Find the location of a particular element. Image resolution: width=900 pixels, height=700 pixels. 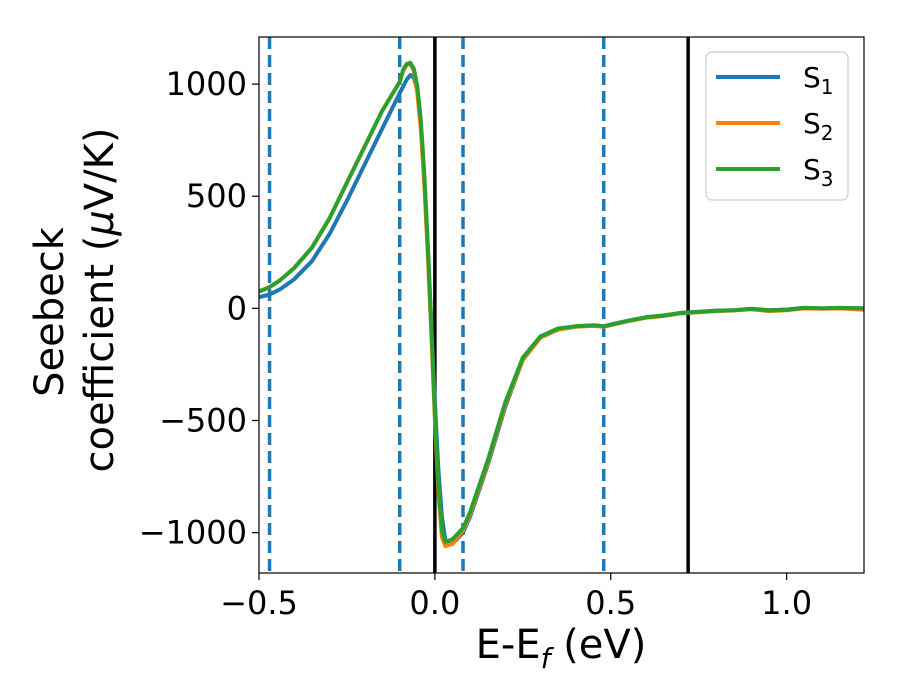

x-tick-label: 0.0 is located at coordinates (434, 603).